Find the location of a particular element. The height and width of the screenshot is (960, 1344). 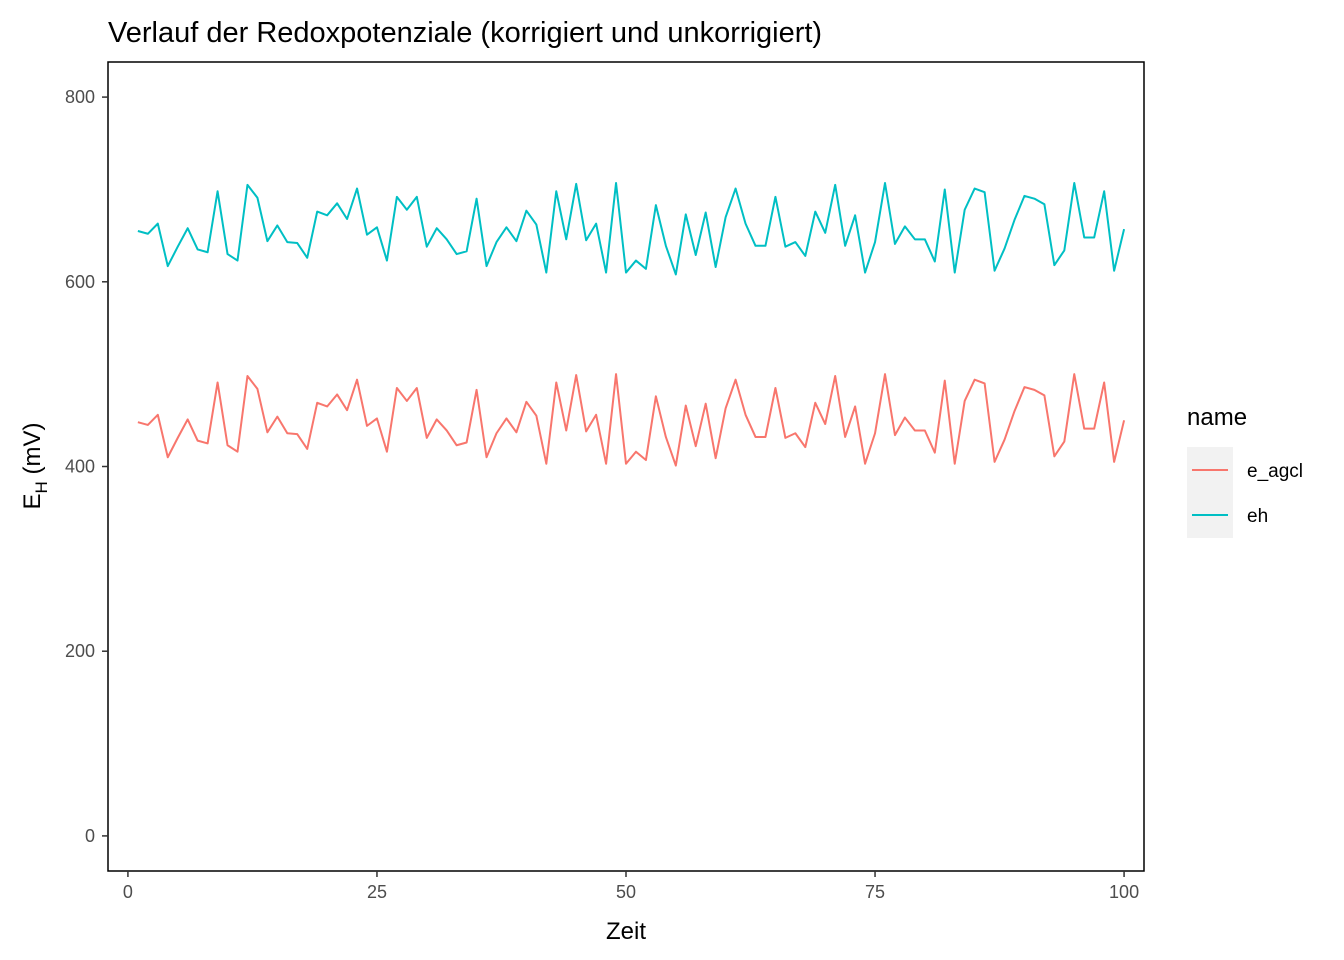

y-tick-label: 400 is located at coordinates (80, 467).